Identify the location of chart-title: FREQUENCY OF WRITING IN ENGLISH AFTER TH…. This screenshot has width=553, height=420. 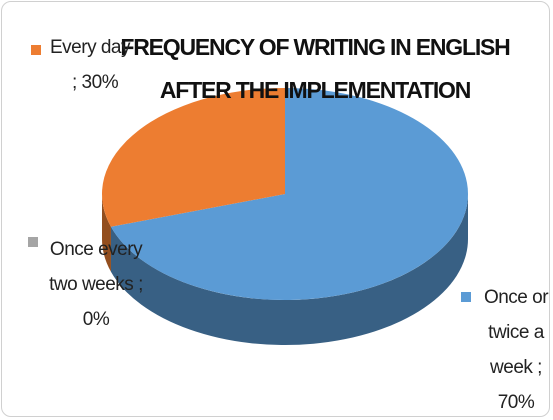
(315, 68).